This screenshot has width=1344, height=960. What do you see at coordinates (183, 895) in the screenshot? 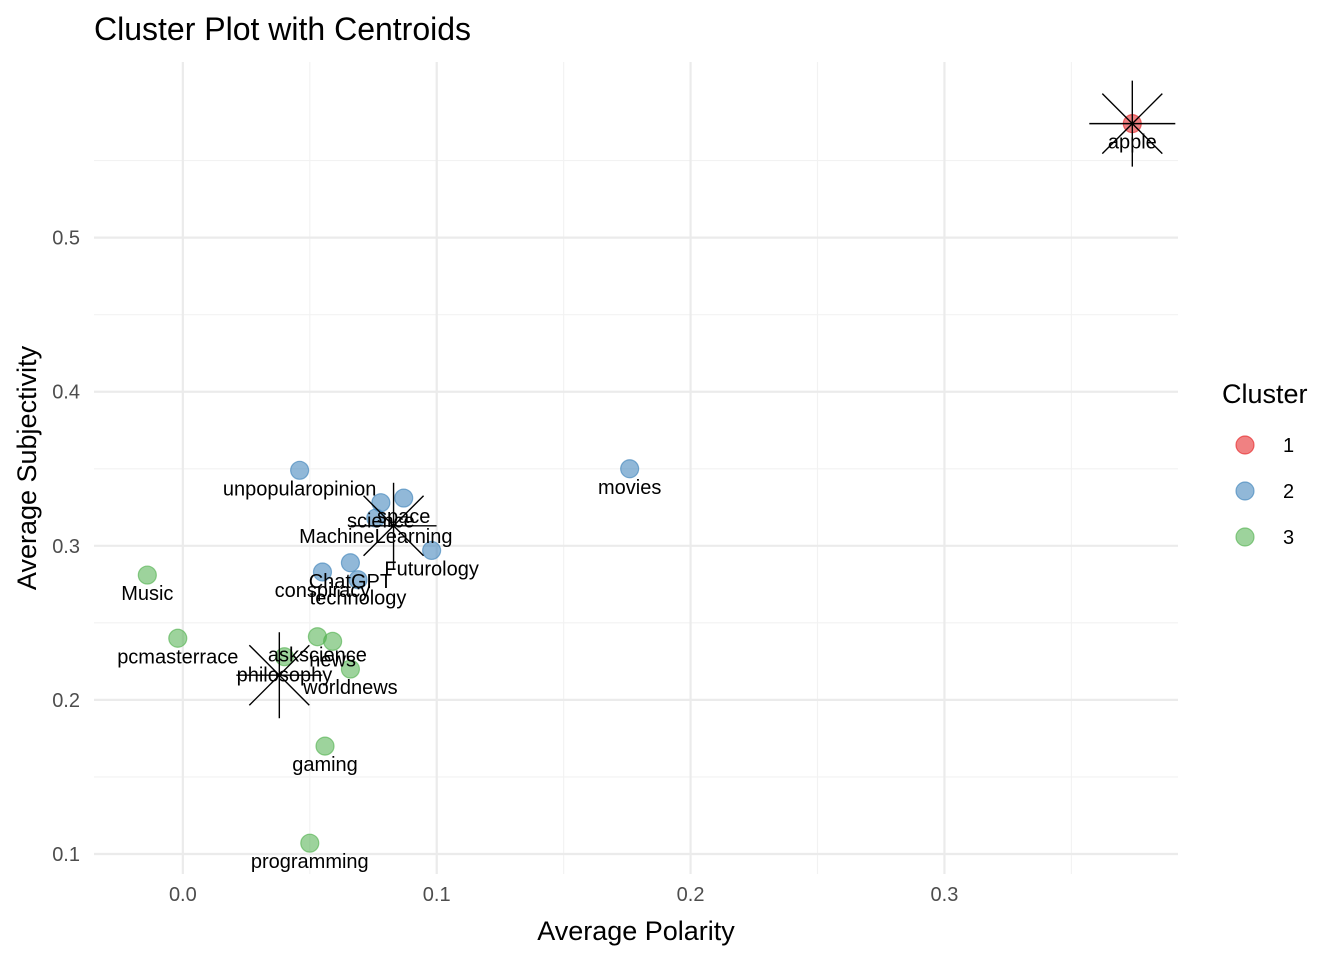
I see `x-tick-label: 0.0` at bounding box center [183, 895].